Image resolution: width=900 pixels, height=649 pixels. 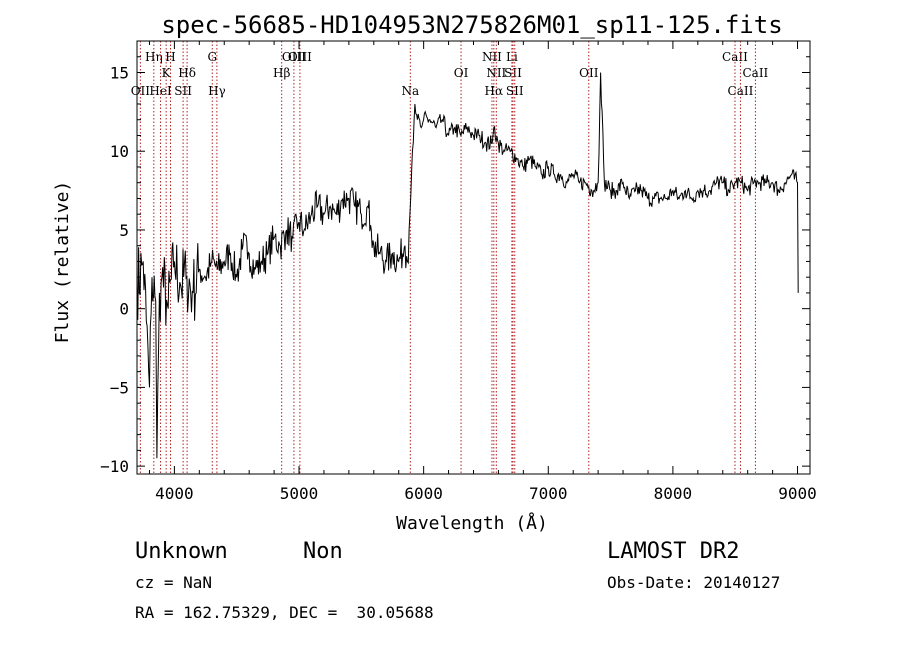 What do you see at coordinates (673, 493) in the screenshot?
I see `x-tick-label: 8000` at bounding box center [673, 493].